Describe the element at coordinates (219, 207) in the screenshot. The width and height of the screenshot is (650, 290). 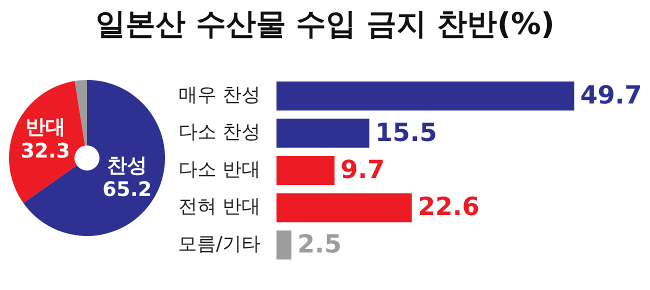
I see `y-tick-label: 전혀 반대` at that location.